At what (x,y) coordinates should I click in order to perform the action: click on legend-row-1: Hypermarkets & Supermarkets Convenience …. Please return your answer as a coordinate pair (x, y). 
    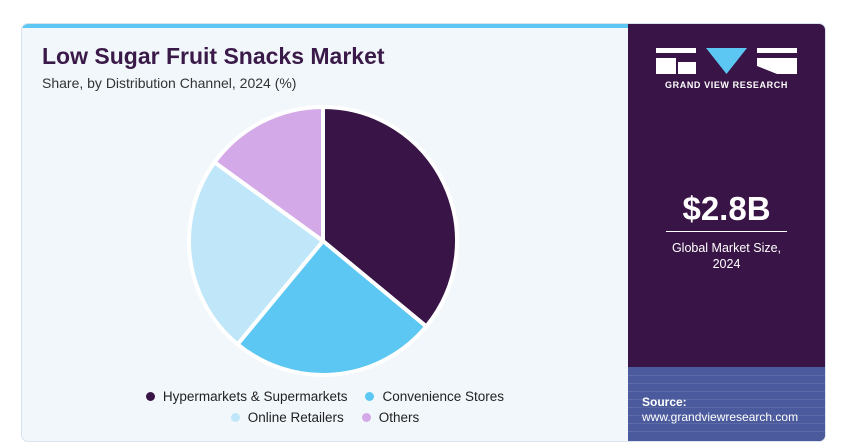
    Looking at the image, I should click on (325, 396).